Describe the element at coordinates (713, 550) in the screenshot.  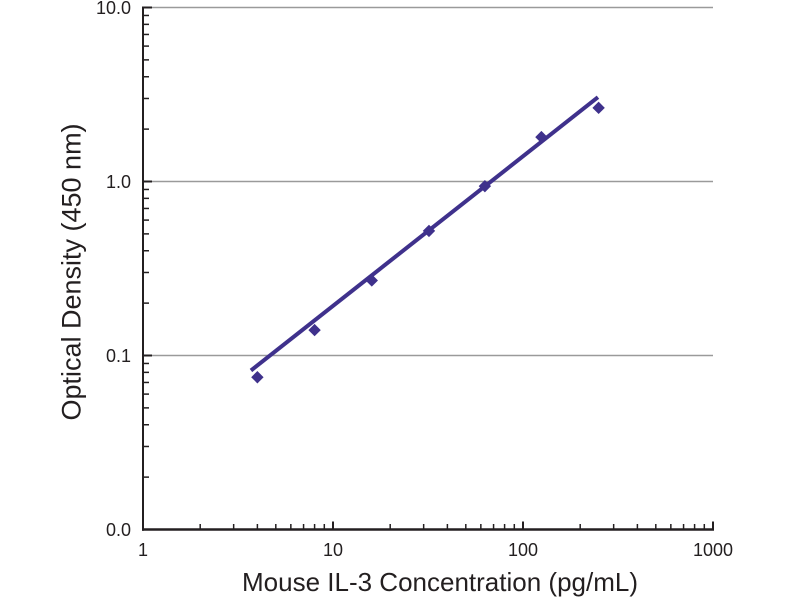
I see `x-tick-label: 1000` at that location.